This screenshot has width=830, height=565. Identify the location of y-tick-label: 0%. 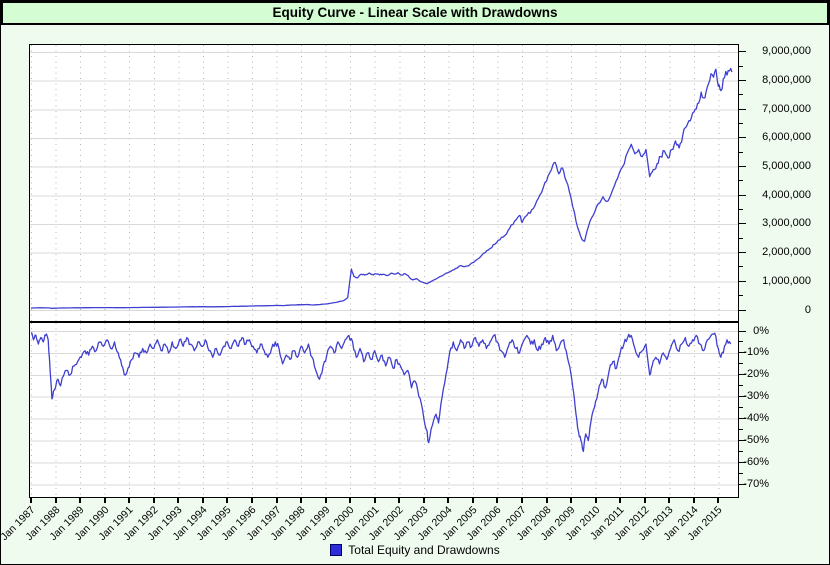
(761, 330).